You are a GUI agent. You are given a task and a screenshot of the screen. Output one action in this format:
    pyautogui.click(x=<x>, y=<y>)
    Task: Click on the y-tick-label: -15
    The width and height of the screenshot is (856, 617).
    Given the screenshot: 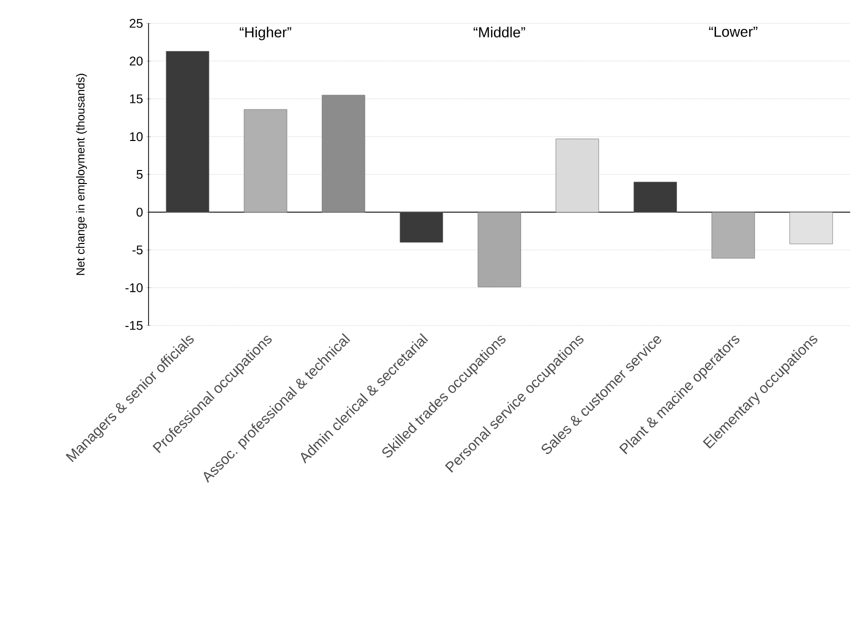 What is the action you would take?
    pyautogui.click(x=134, y=325)
    